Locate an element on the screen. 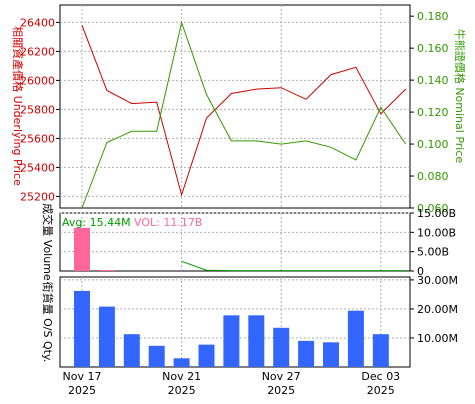  y-right-tick-label: 0.100 is located at coordinates (433, 144).